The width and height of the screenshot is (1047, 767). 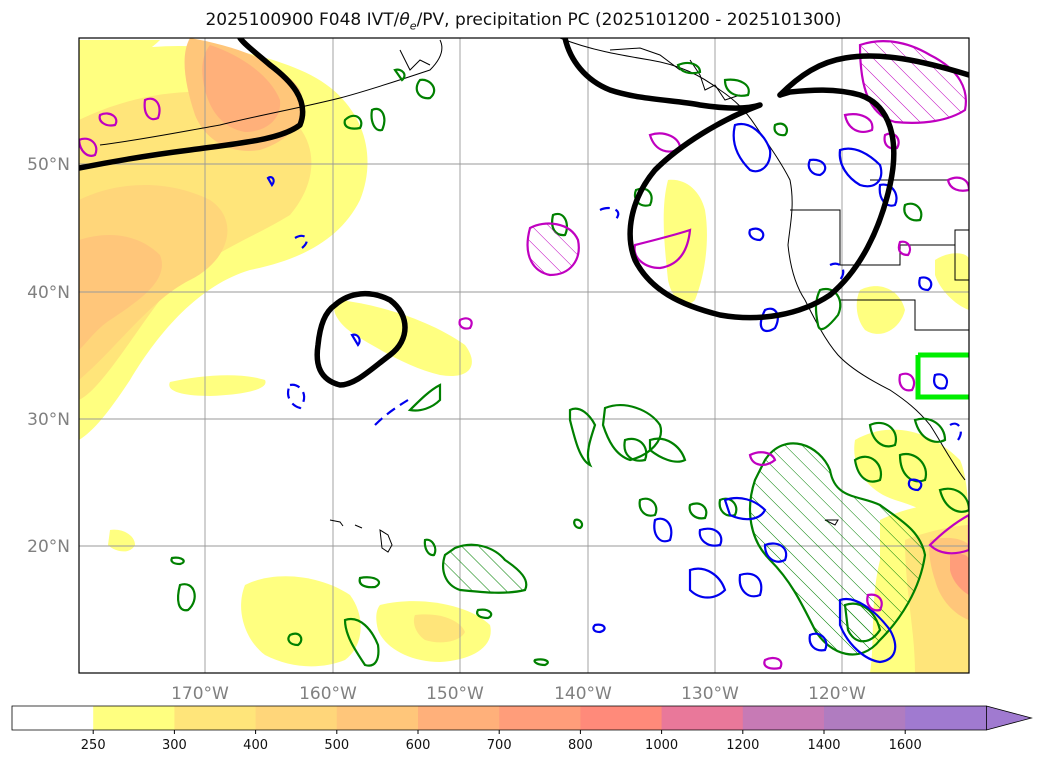 I want to click on colorbar: 250 300 400 500 600 700 800 1000 1200 1400 1600, so click(x=522, y=729).